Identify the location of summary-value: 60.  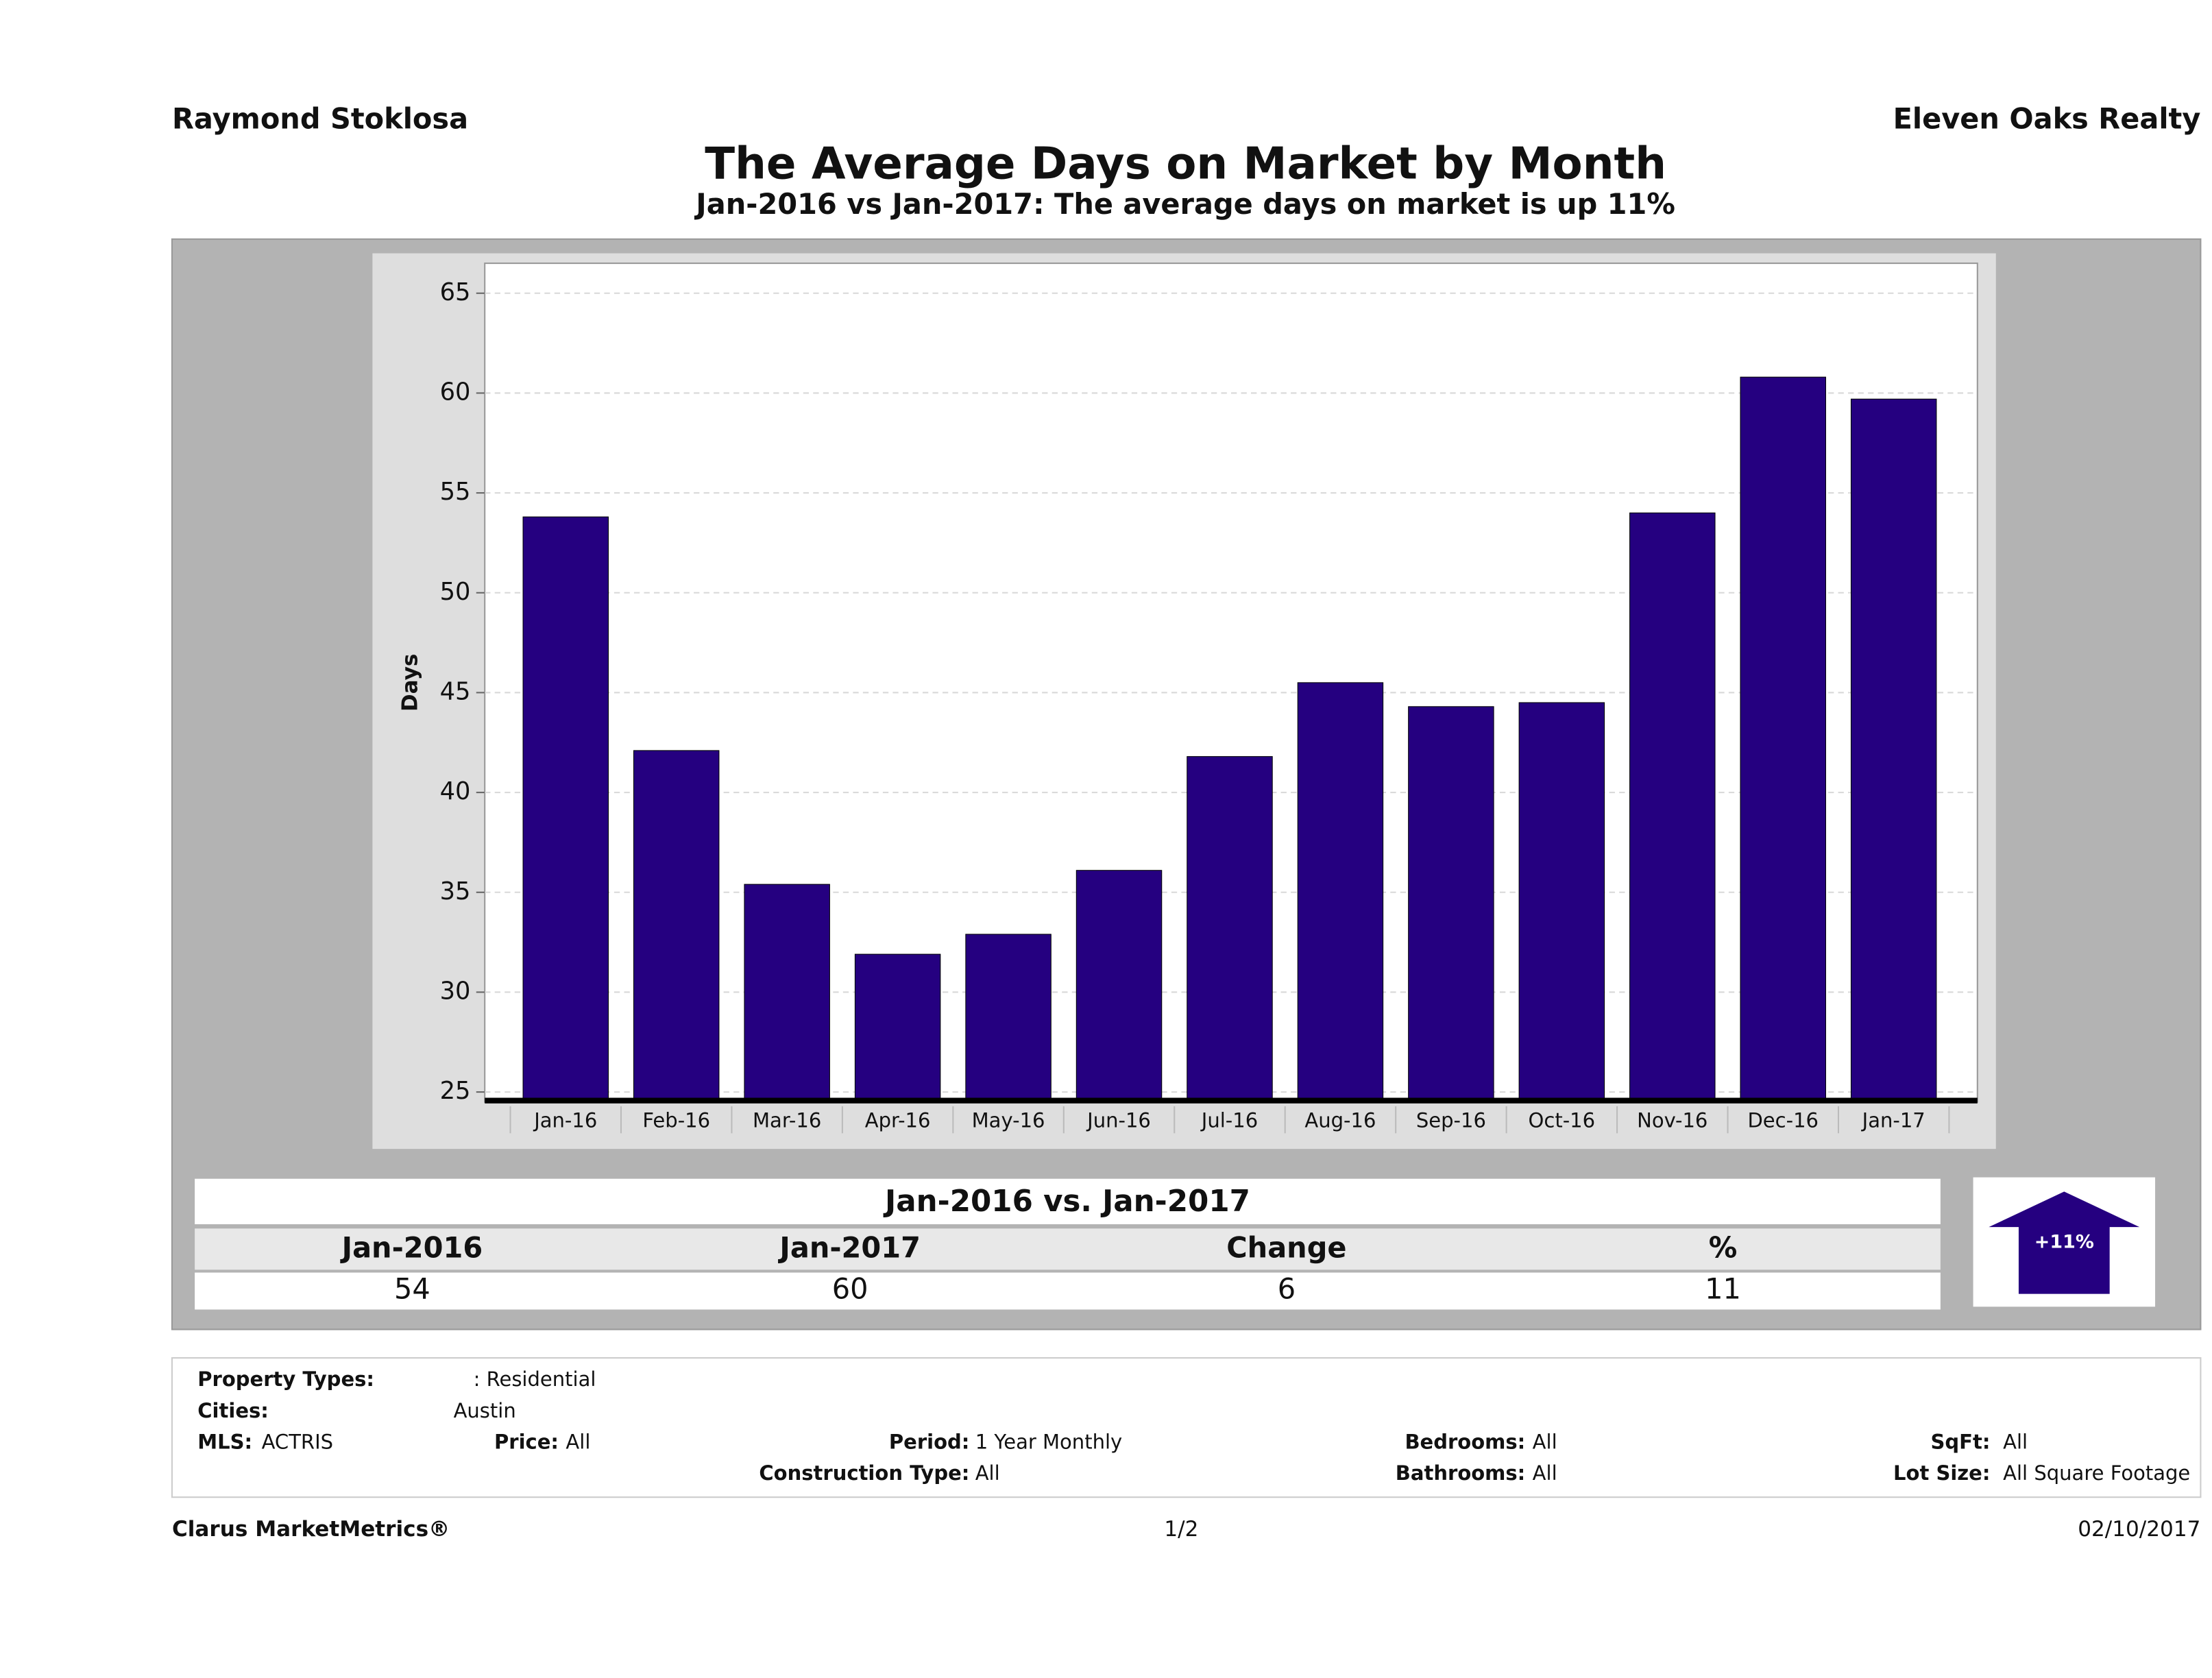
(850, 1289).